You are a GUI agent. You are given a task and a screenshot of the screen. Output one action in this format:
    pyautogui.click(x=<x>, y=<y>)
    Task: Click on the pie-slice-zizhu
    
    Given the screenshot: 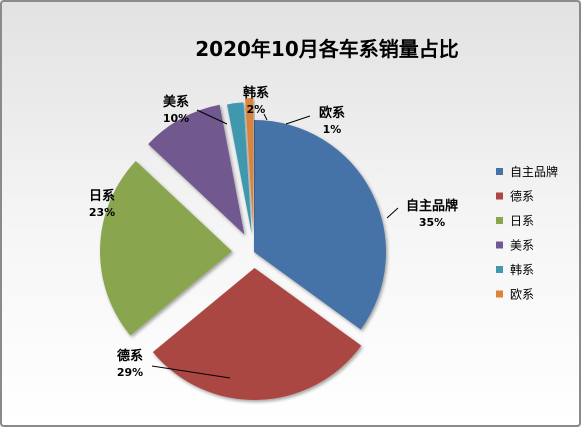 What is the action you would take?
    pyautogui.click(x=320, y=225)
    